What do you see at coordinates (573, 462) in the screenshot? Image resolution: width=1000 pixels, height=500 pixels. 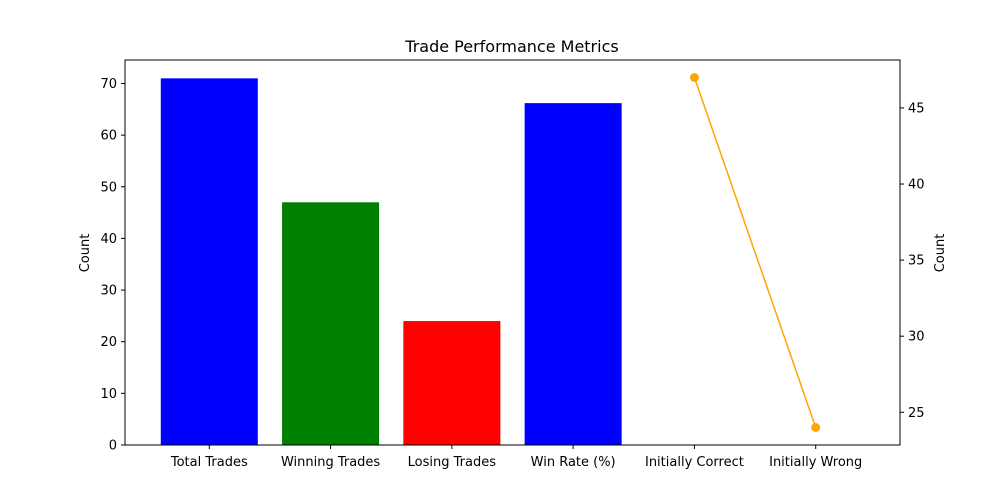 I see `x-tick-label-3: Win Rate (%)` at bounding box center [573, 462].